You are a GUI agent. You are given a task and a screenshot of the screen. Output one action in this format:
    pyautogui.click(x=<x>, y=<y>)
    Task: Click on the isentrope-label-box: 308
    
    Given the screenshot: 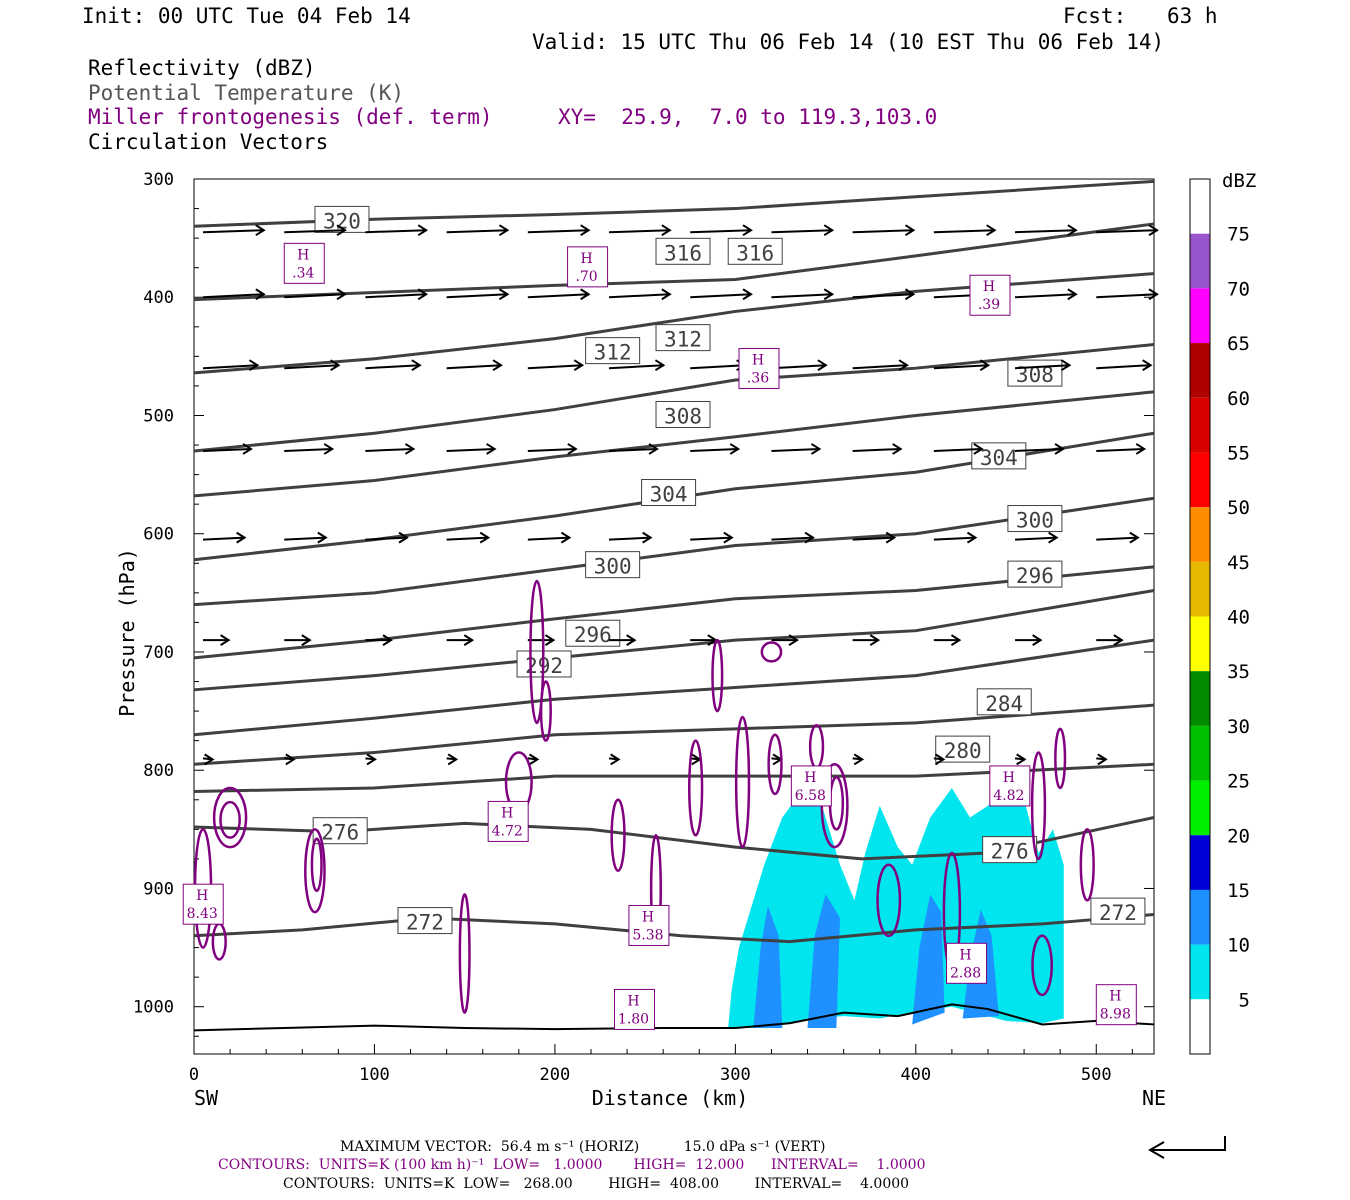 What is the action you would take?
    pyautogui.click(x=683, y=414)
    